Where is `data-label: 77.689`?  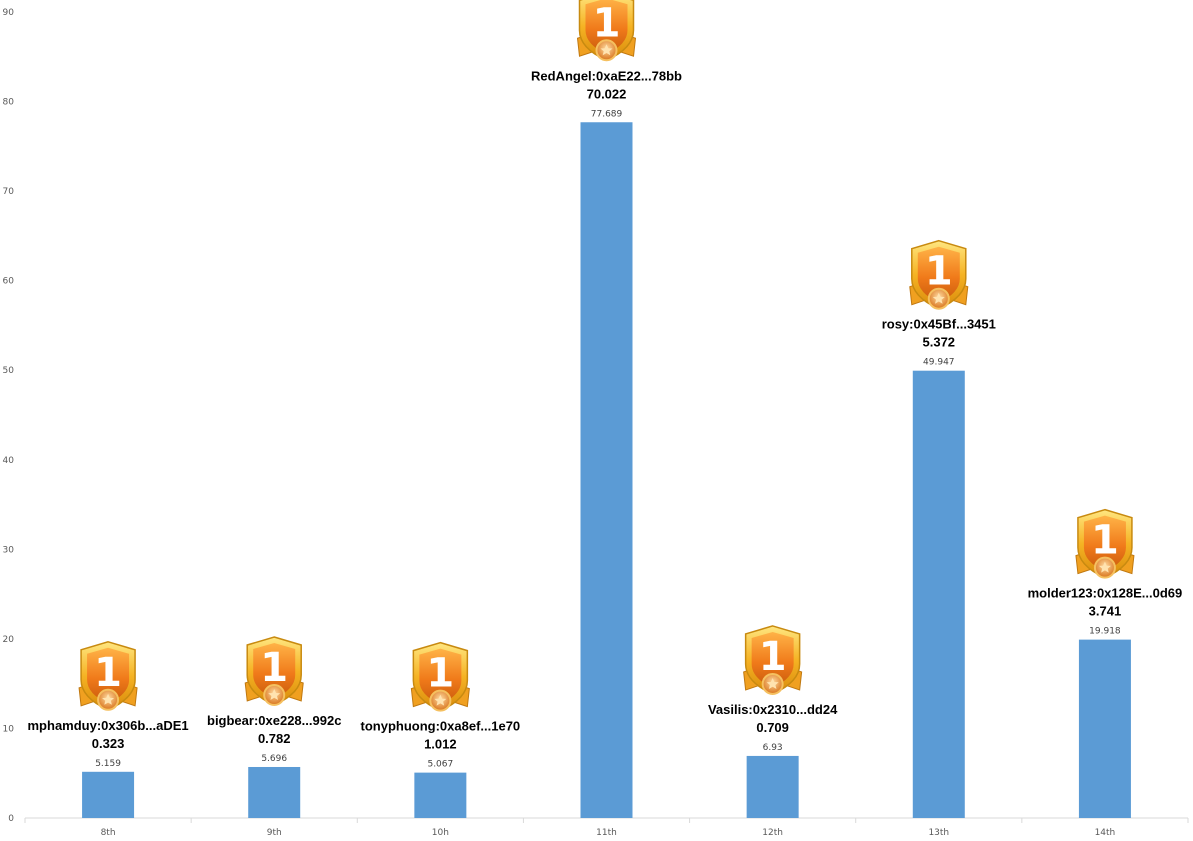 data-label: 77.689 is located at coordinates (607, 114).